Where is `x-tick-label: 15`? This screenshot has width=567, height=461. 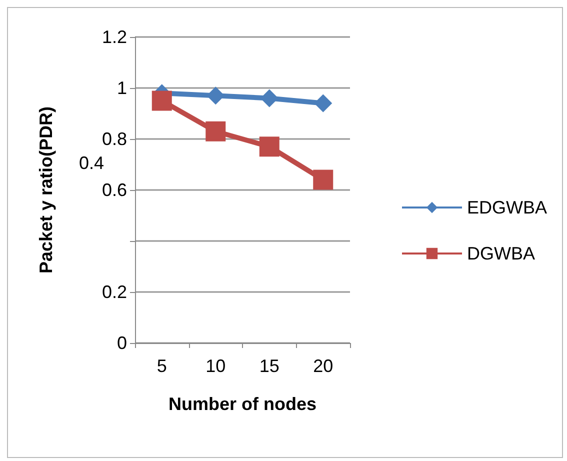
x-tick-label: 15 is located at coordinates (269, 366).